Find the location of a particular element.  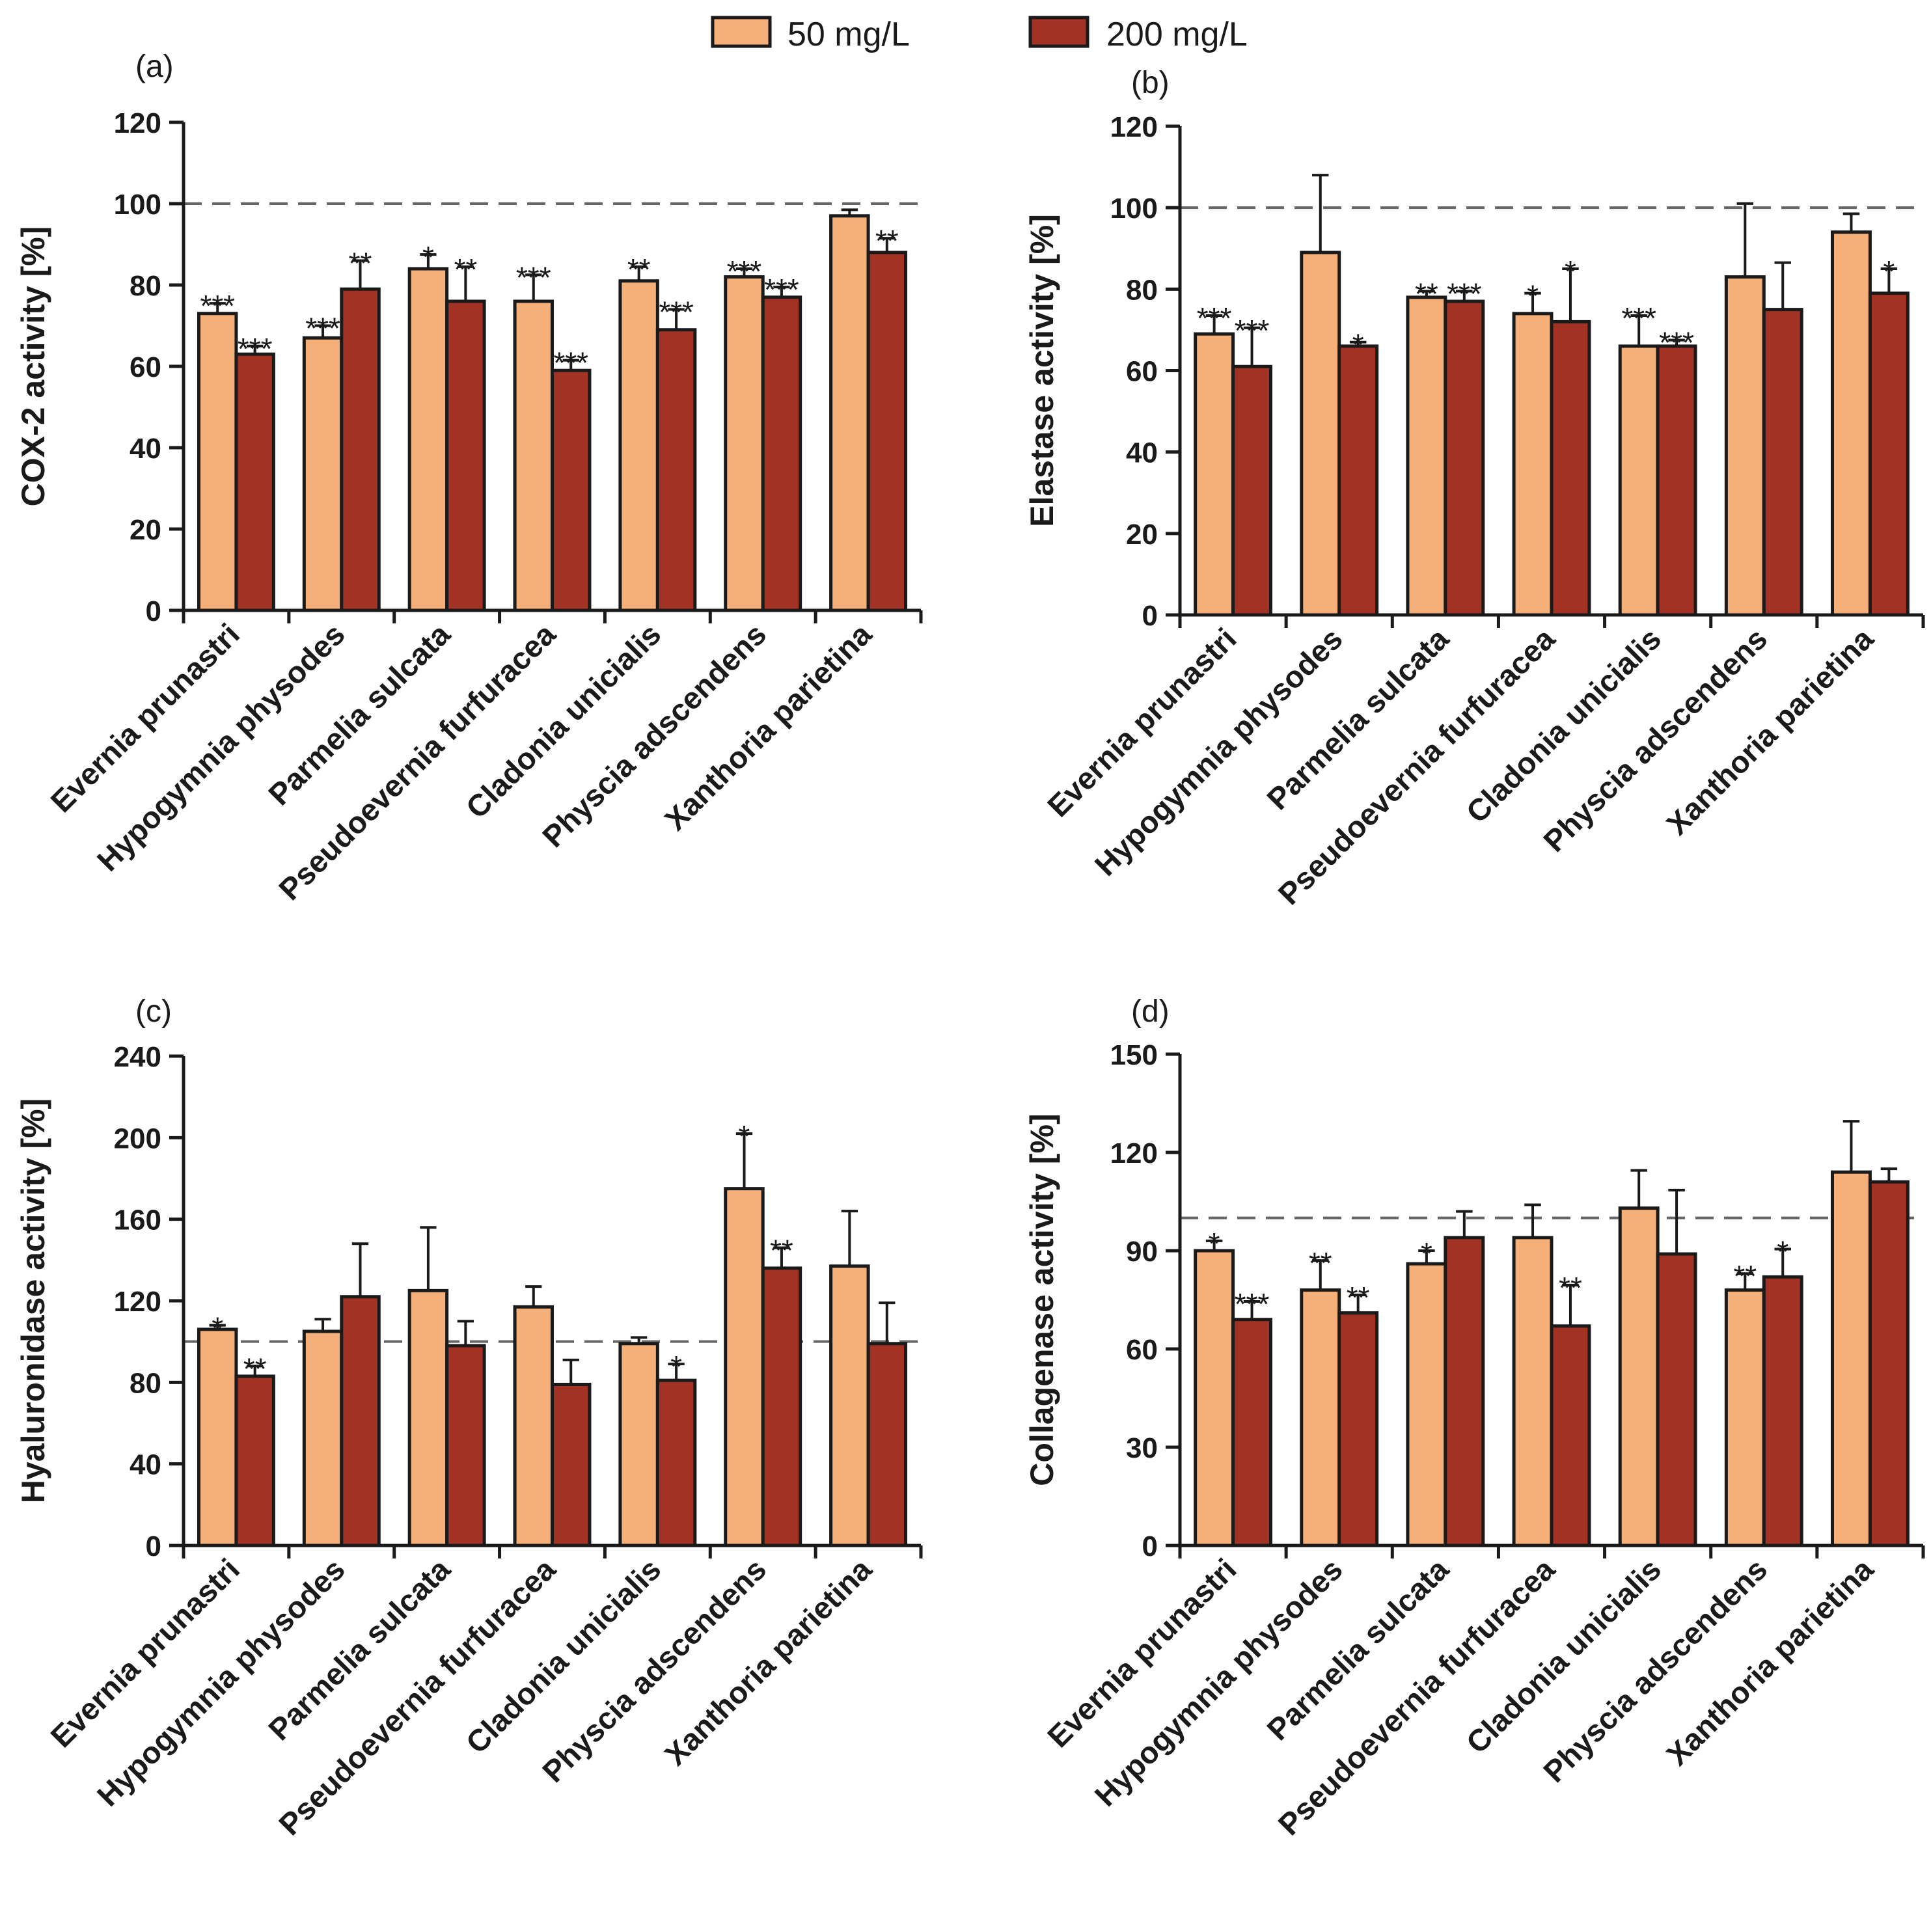

y-axis-title: Hyaluronidase activity [%] is located at coordinates (33, 1300).